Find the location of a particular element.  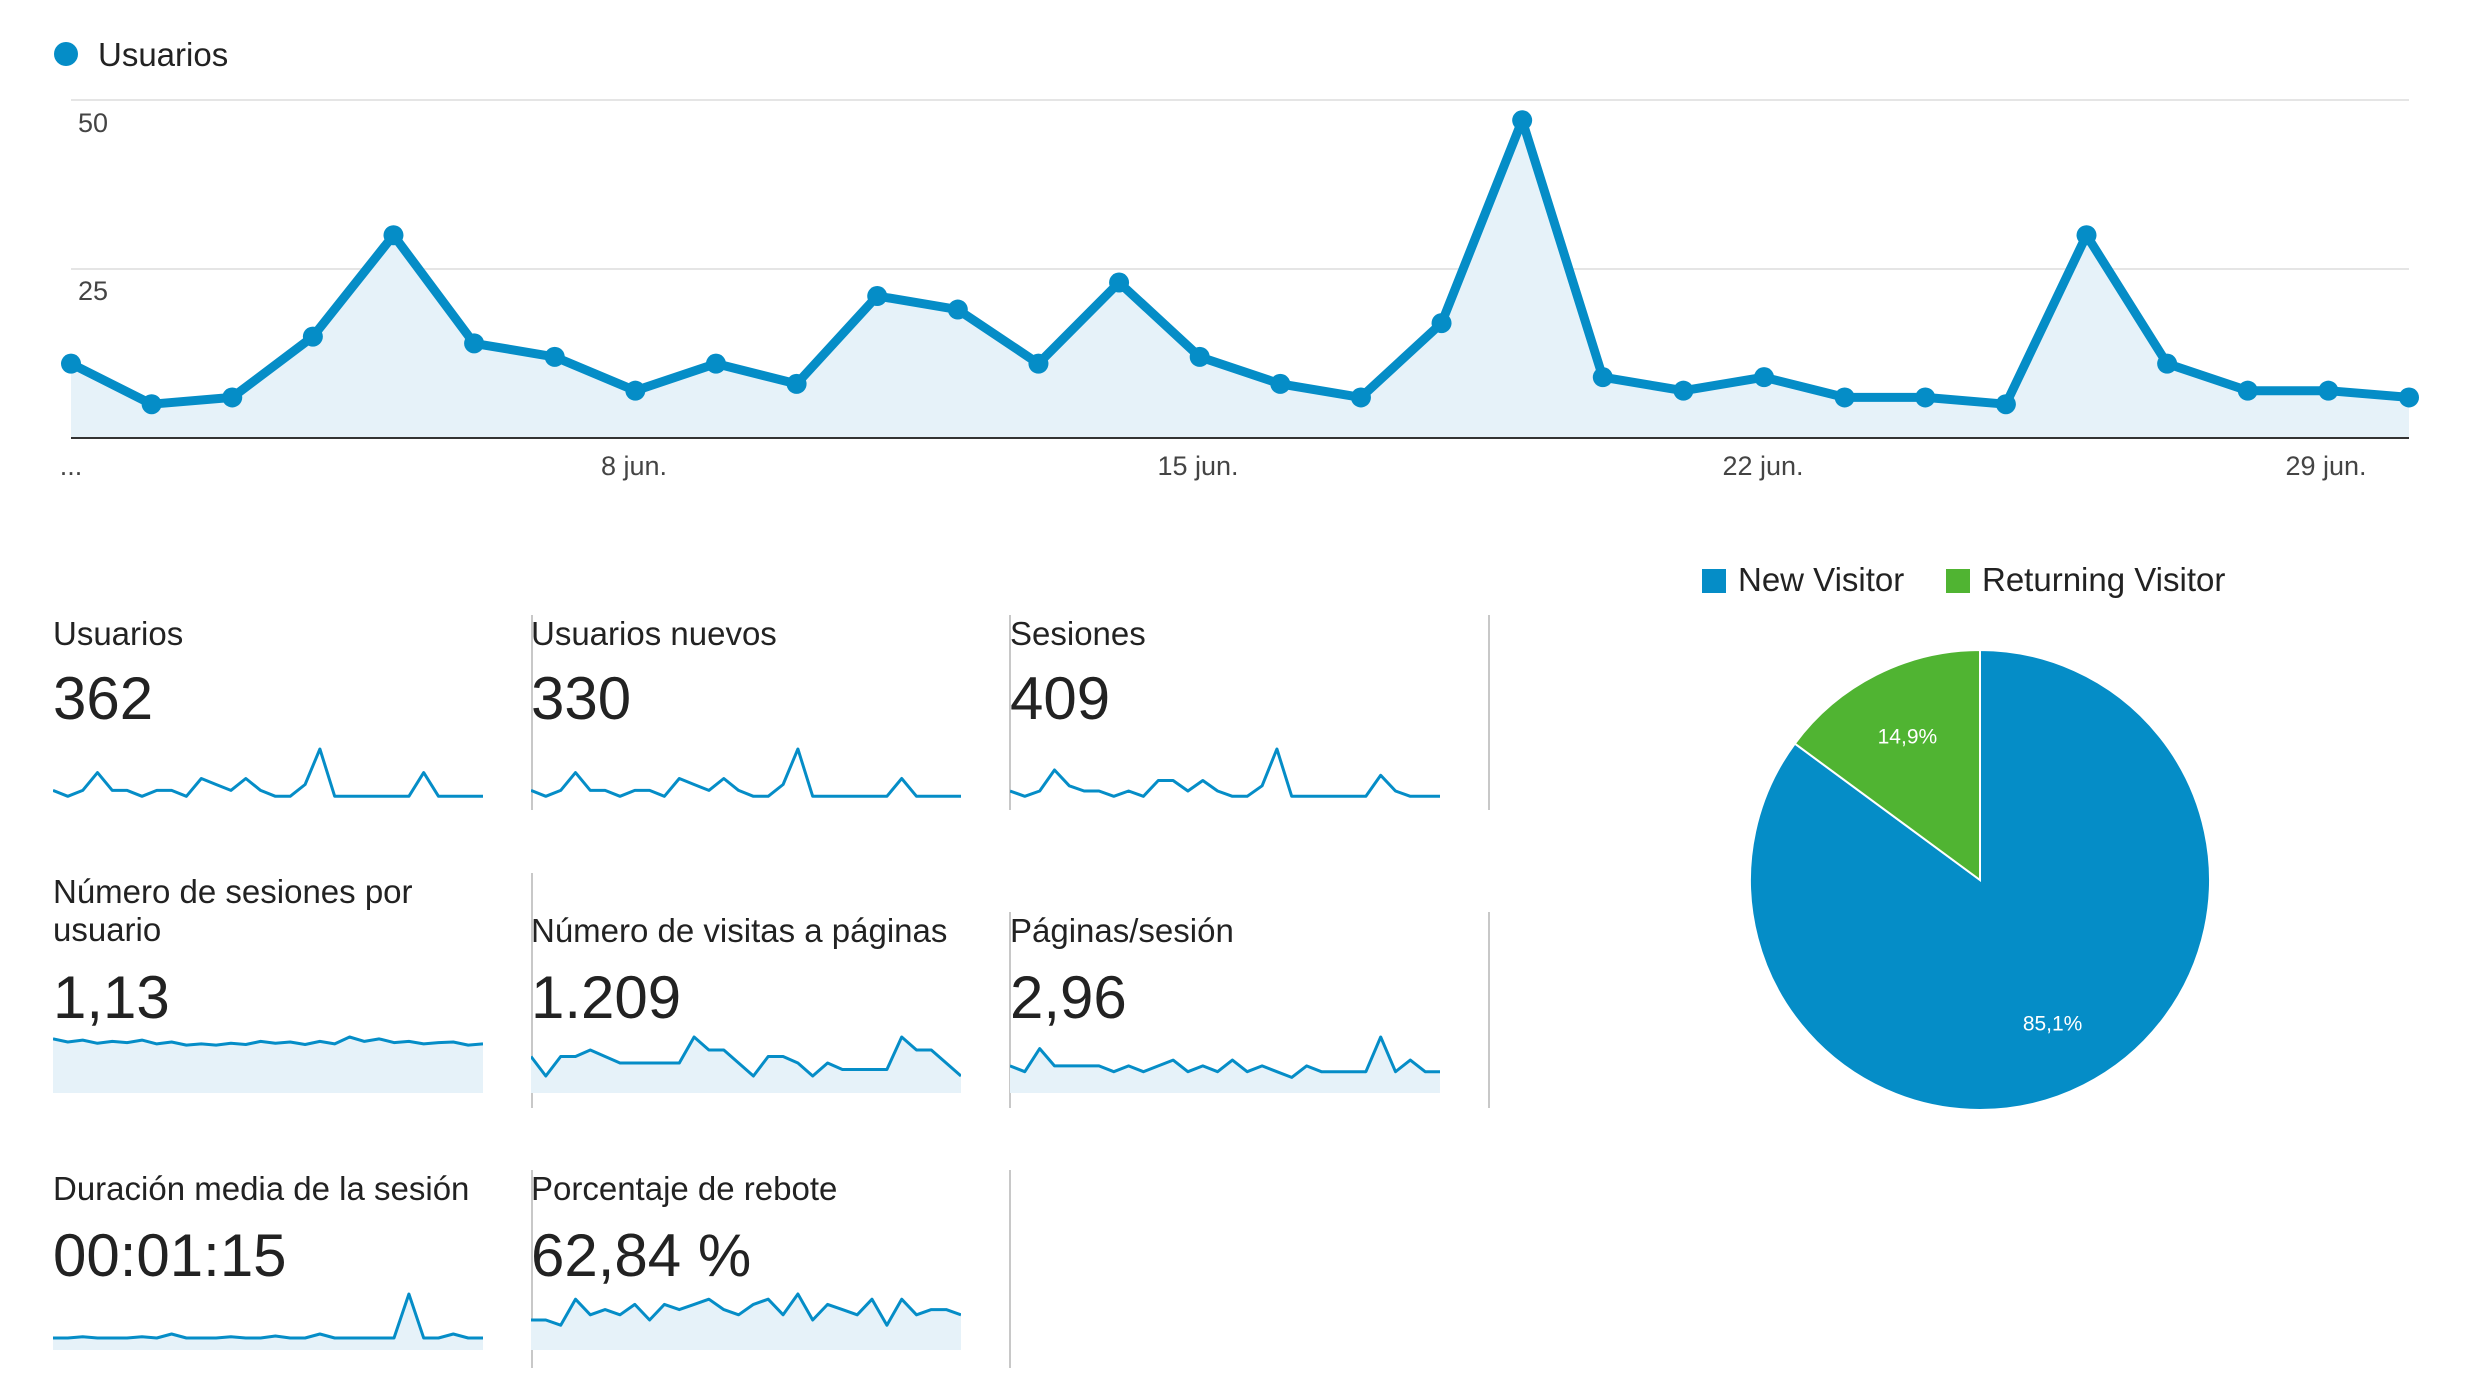

metric-value: 1,13 is located at coordinates (111, 997).